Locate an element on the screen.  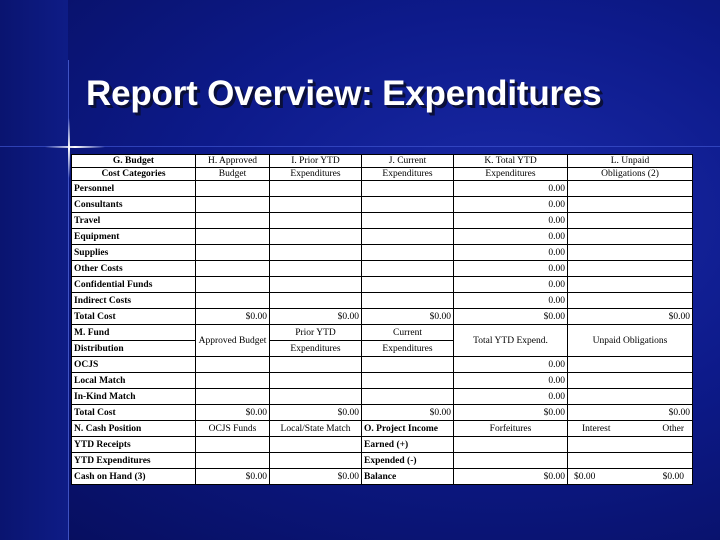
cash-header-cell: OCJS Funds is located at coordinates (232, 428).